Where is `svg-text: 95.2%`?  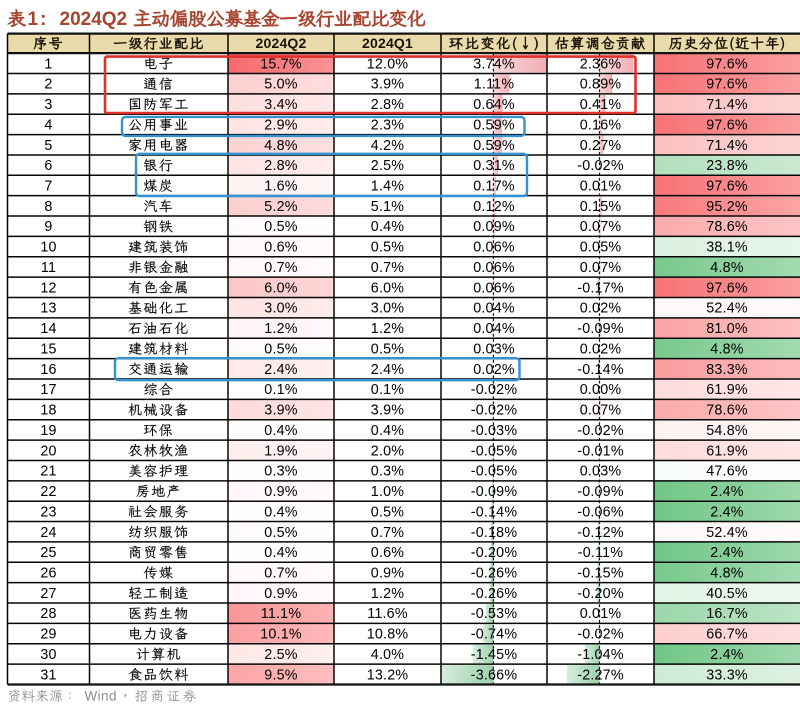 svg-text: 95.2% is located at coordinates (727, 207).